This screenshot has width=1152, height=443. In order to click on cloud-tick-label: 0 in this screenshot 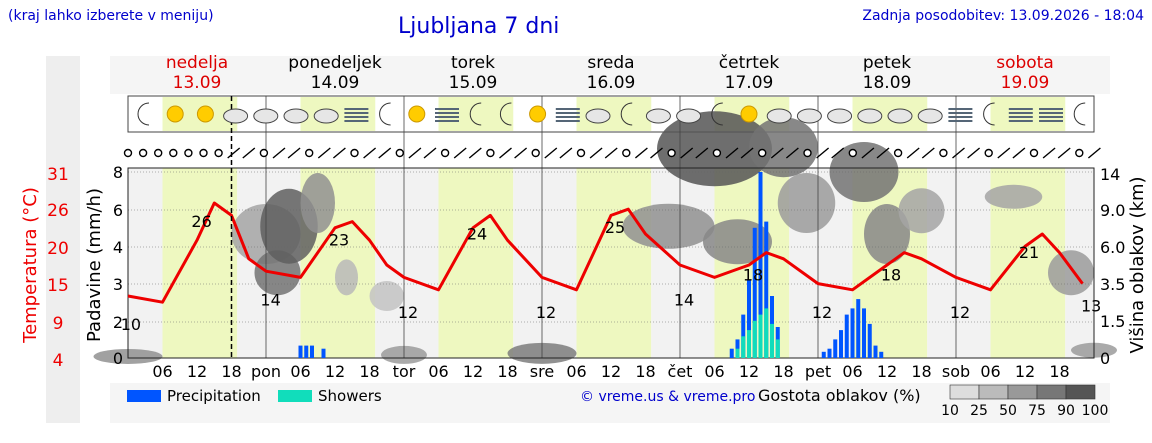, I will do `click(1105, 358)`.